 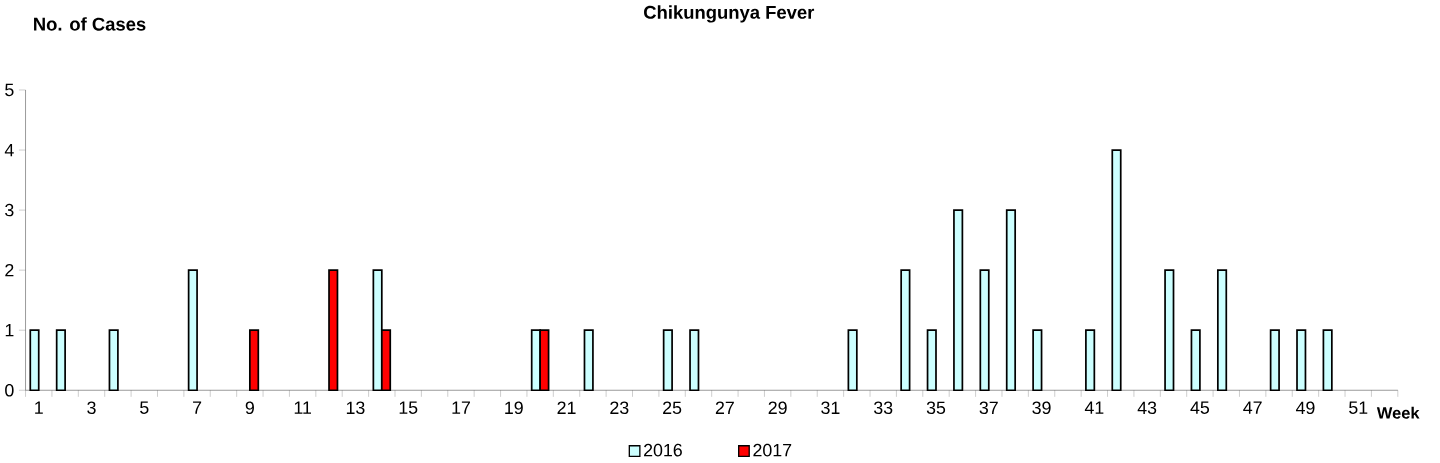 I want to click on x-tick-label: 41, so click(x=1094, y=407).